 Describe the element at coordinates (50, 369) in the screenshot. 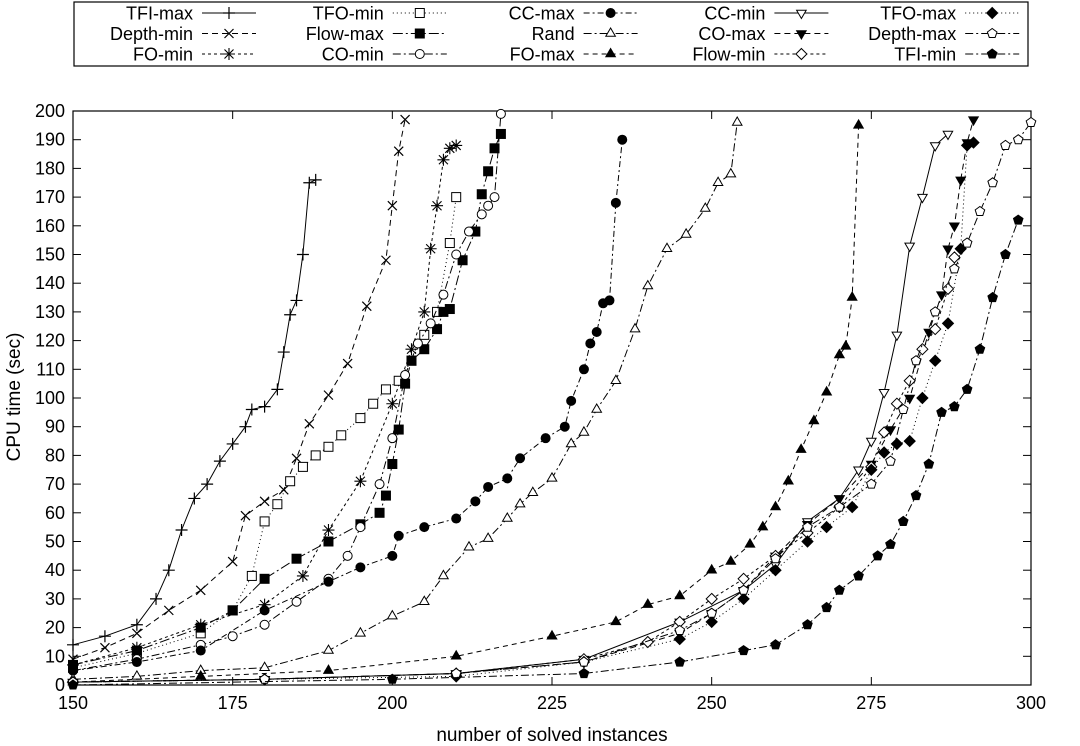

I see `y-tick-label: 110` at that location.